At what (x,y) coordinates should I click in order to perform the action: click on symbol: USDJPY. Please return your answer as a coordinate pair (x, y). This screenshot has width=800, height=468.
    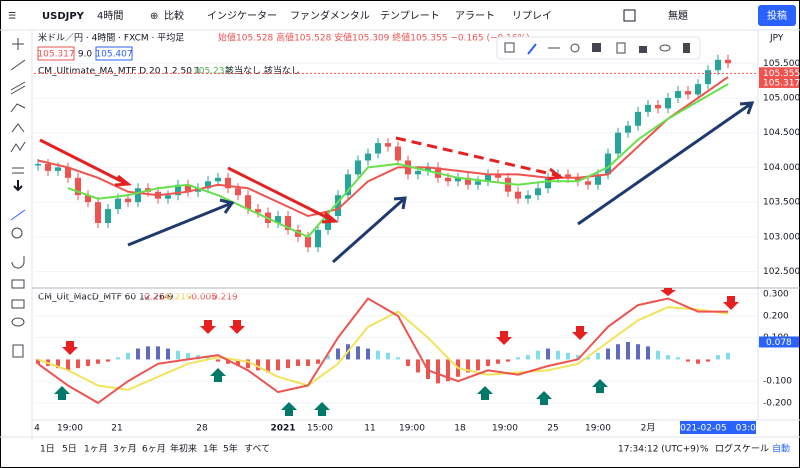
    Looking at the image, I should click on (63, 16).